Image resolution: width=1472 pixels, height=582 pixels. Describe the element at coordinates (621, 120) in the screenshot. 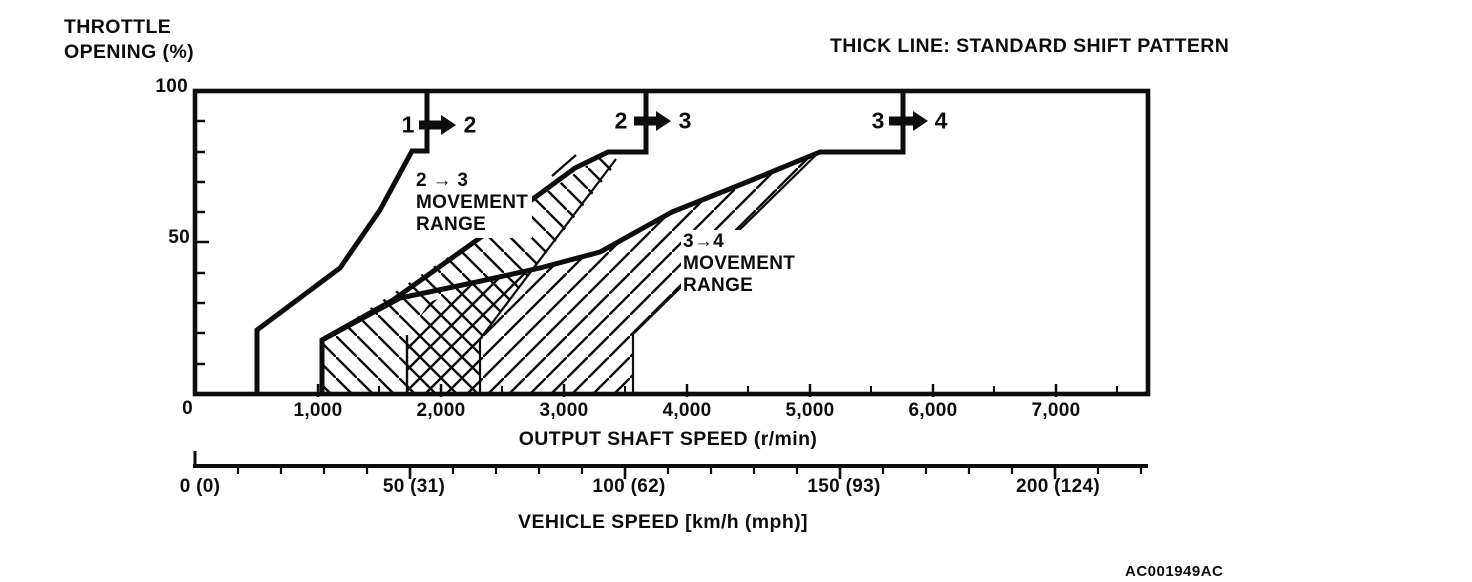

I see `gear-label-2b: 2` at that location.